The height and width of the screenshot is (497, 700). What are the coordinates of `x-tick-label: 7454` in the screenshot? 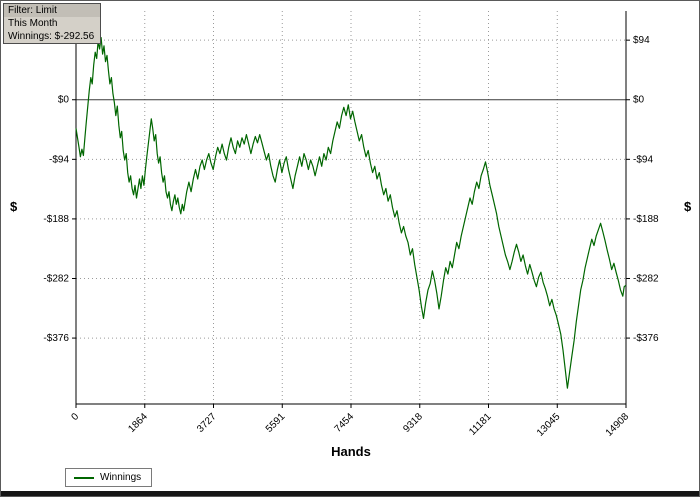 It's located at (345, 423).